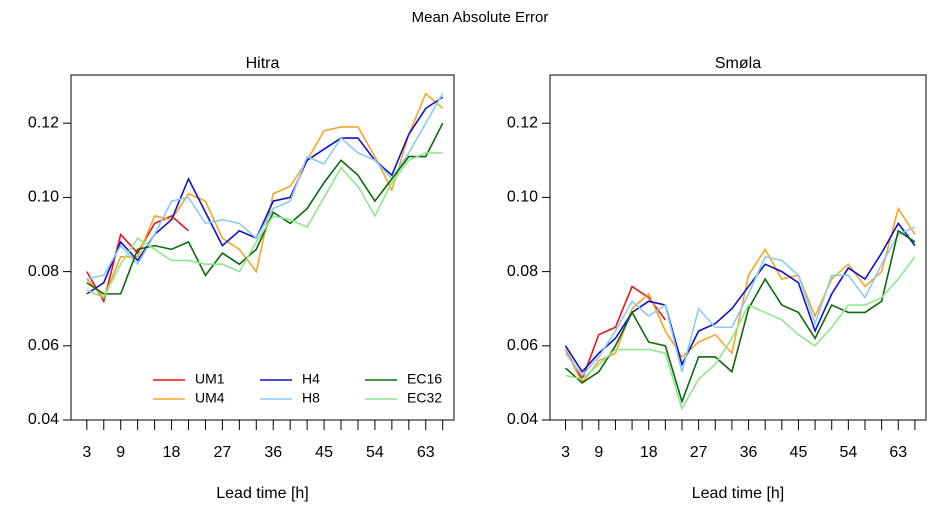 This screenshot has width=929, height=505. I want to click on legend-label: UM1, so click(210, 379).